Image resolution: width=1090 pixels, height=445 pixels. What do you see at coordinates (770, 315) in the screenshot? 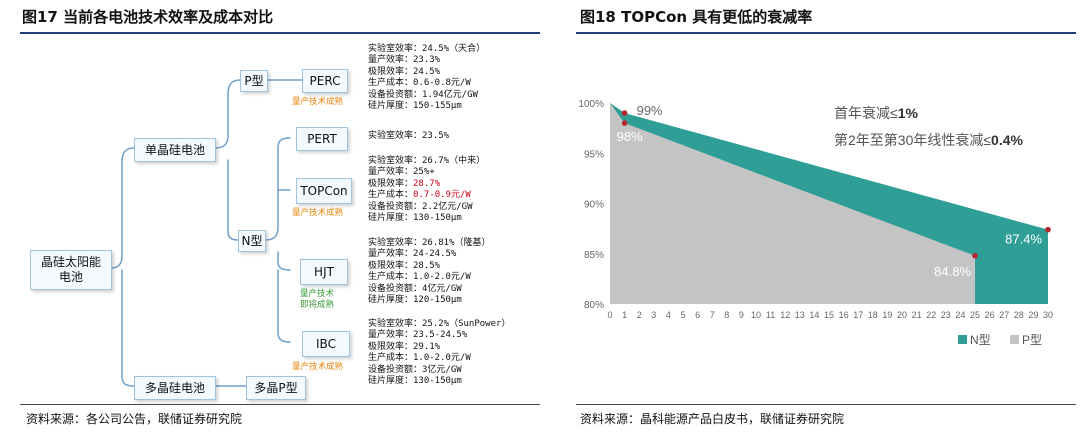
I see `x-tick-label: 11` at bounding box center [770, 315].